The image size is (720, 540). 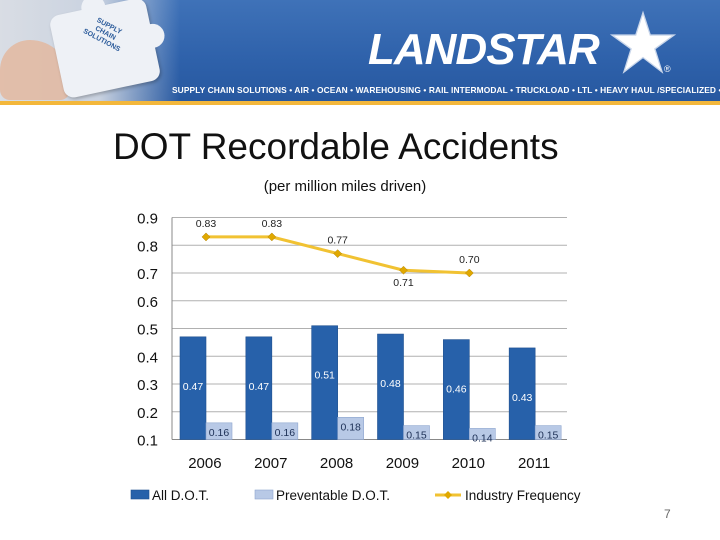 I want to click on bar-data-label: 0.18, so click(x=350, y=427).